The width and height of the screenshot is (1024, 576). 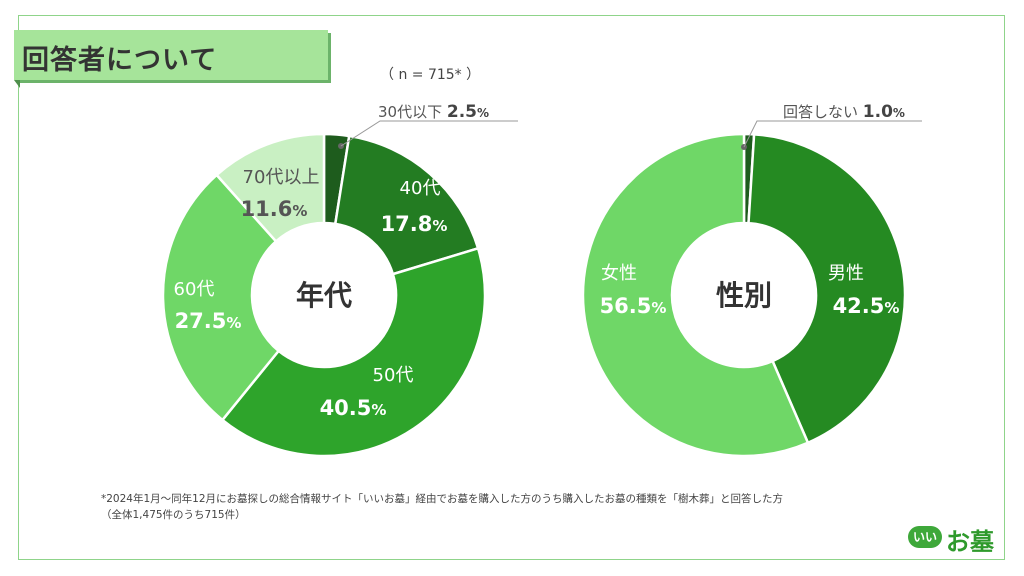 What do you see at coordinates (173, 515) in the screenshot?
I see `footnote-line-2: （全体1,475件のうち715件）` at bounding box center [173, 515].